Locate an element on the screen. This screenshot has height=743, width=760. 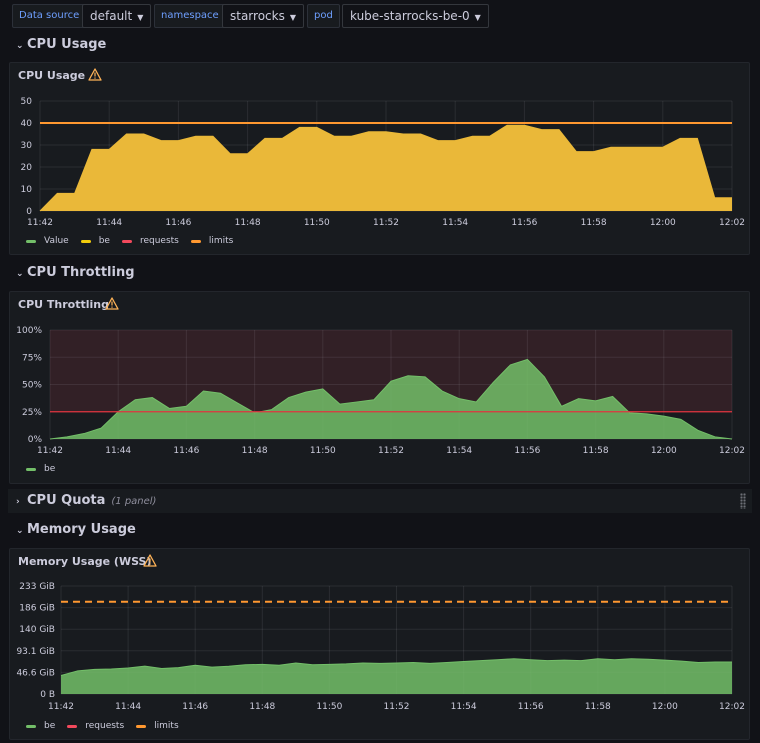
y-tick-label: 0 is located at coordinates (29, 212).